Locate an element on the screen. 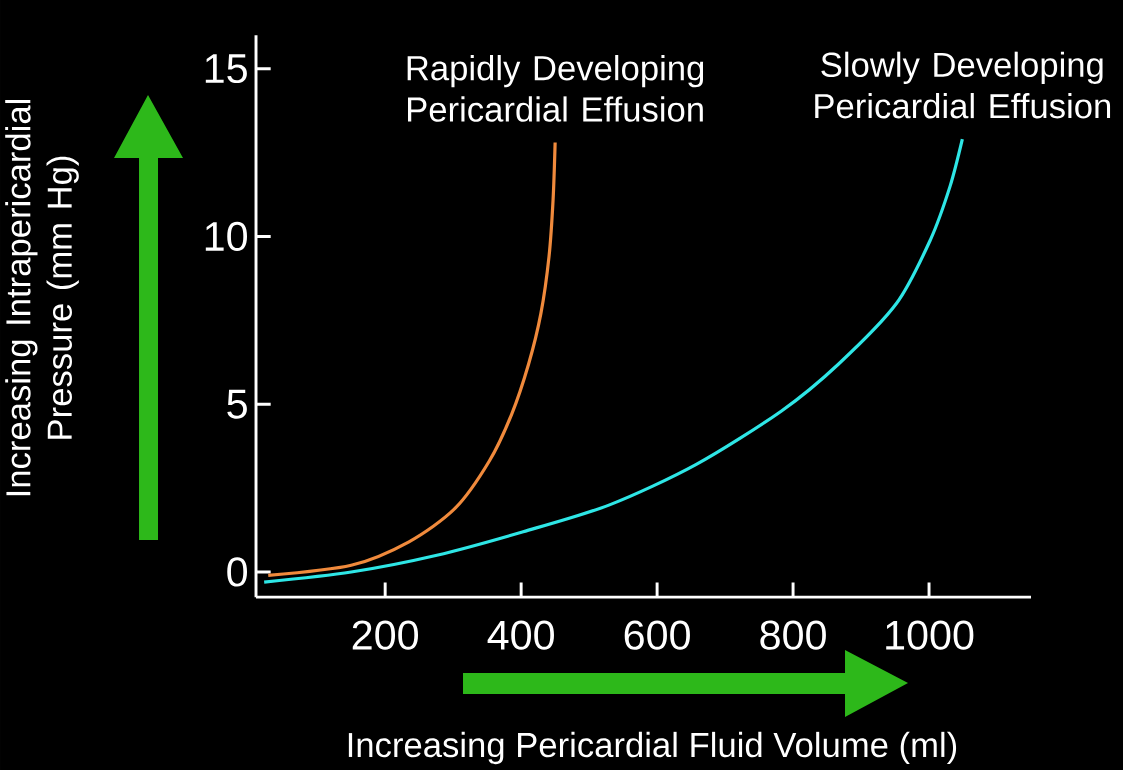 The height and width of the screenshot is (770, 1123). x-tick-label: 400 is located at coordinates (520, 635).